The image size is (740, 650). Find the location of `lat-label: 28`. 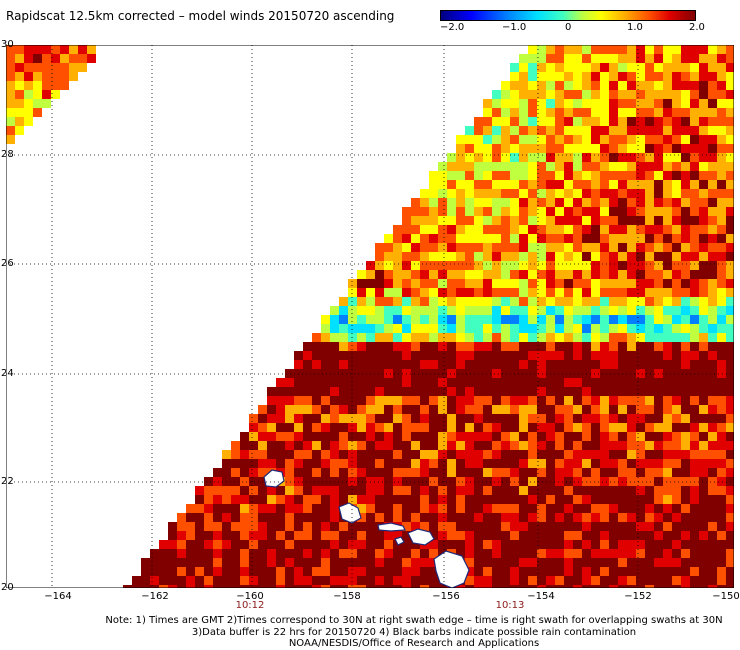

lat-label: 28 is located at coordinates (7, 154).